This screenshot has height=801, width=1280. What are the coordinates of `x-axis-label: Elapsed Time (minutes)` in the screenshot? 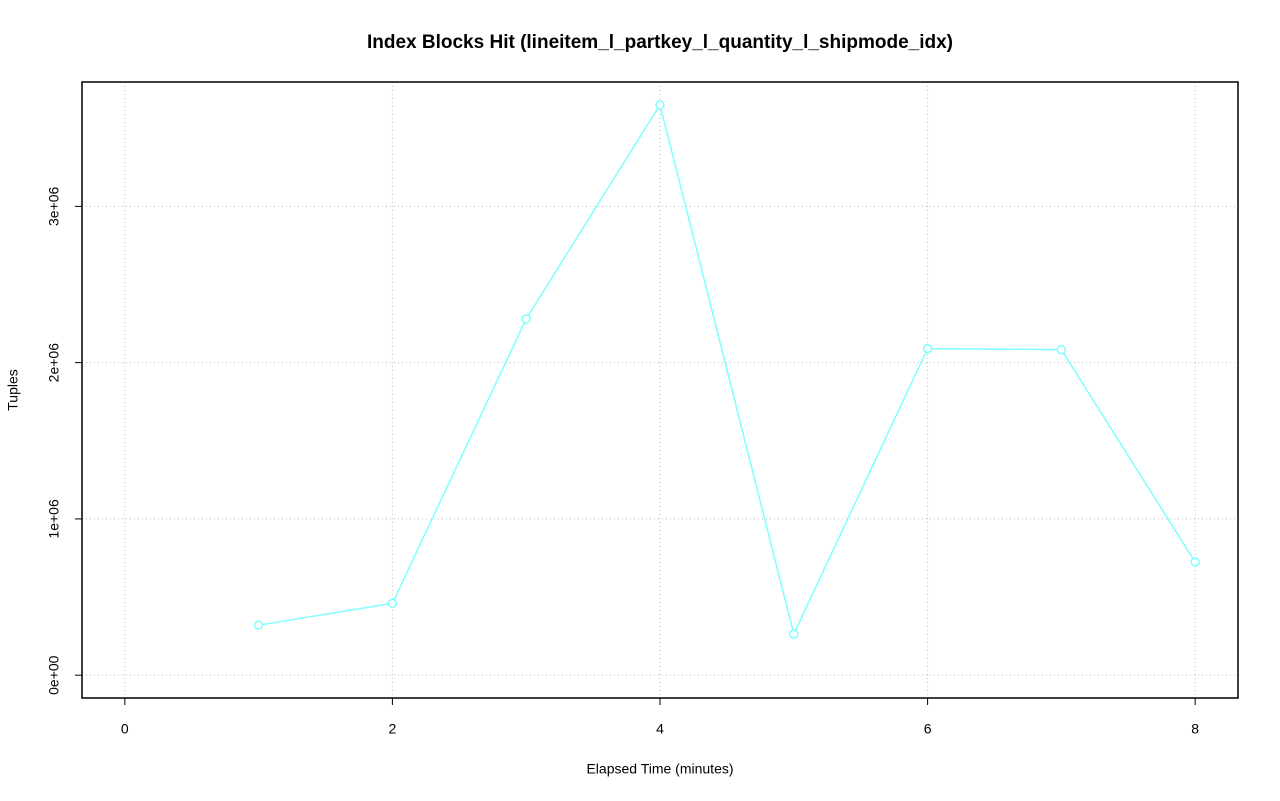 It's located at (659, 769).